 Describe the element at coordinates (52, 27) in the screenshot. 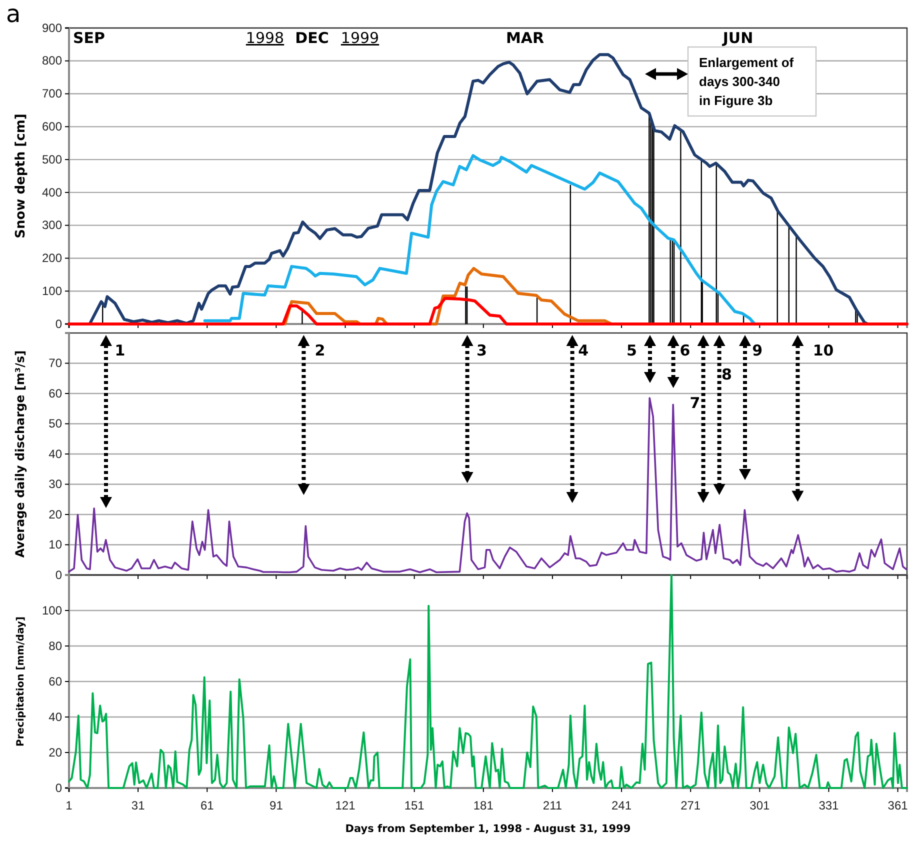

I see `y-tick-label: 900` at that location.